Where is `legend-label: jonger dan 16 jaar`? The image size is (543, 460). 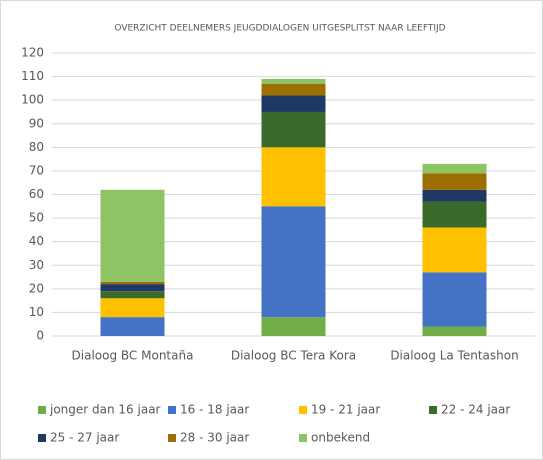
legend-label: jonger dan 16 jaar is located at coordinates (105, 410).